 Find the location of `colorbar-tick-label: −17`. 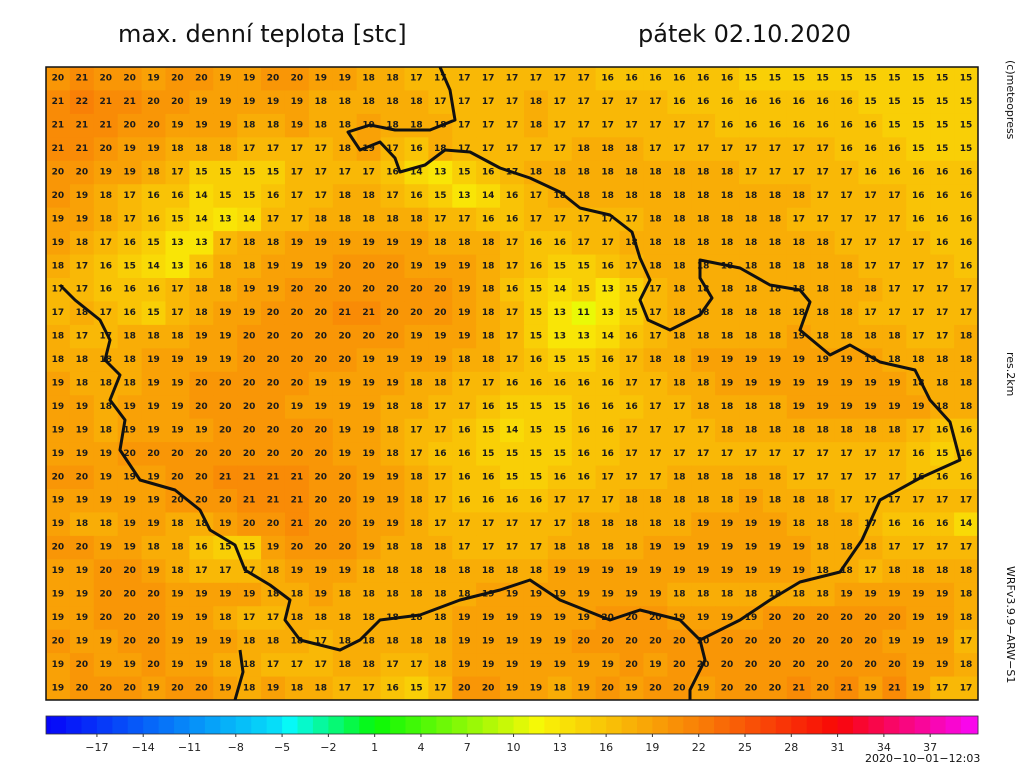

colorbar-tick-label: −17 is located at coordinates (96, 747).